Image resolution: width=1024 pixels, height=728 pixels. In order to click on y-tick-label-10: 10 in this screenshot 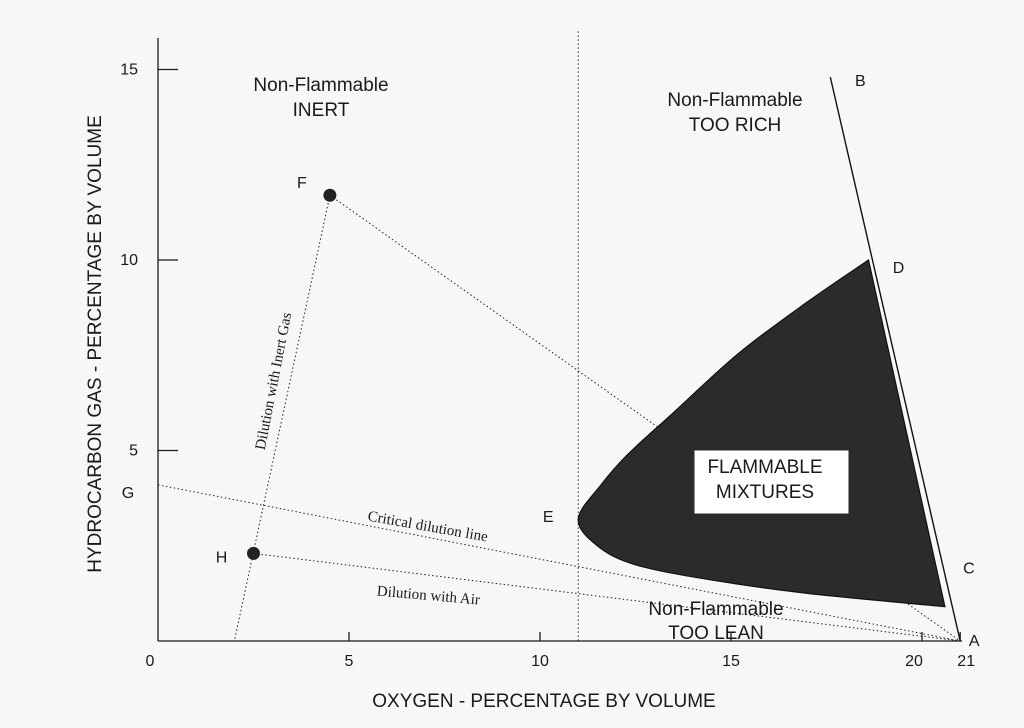, I will do `click(129, 260)`.